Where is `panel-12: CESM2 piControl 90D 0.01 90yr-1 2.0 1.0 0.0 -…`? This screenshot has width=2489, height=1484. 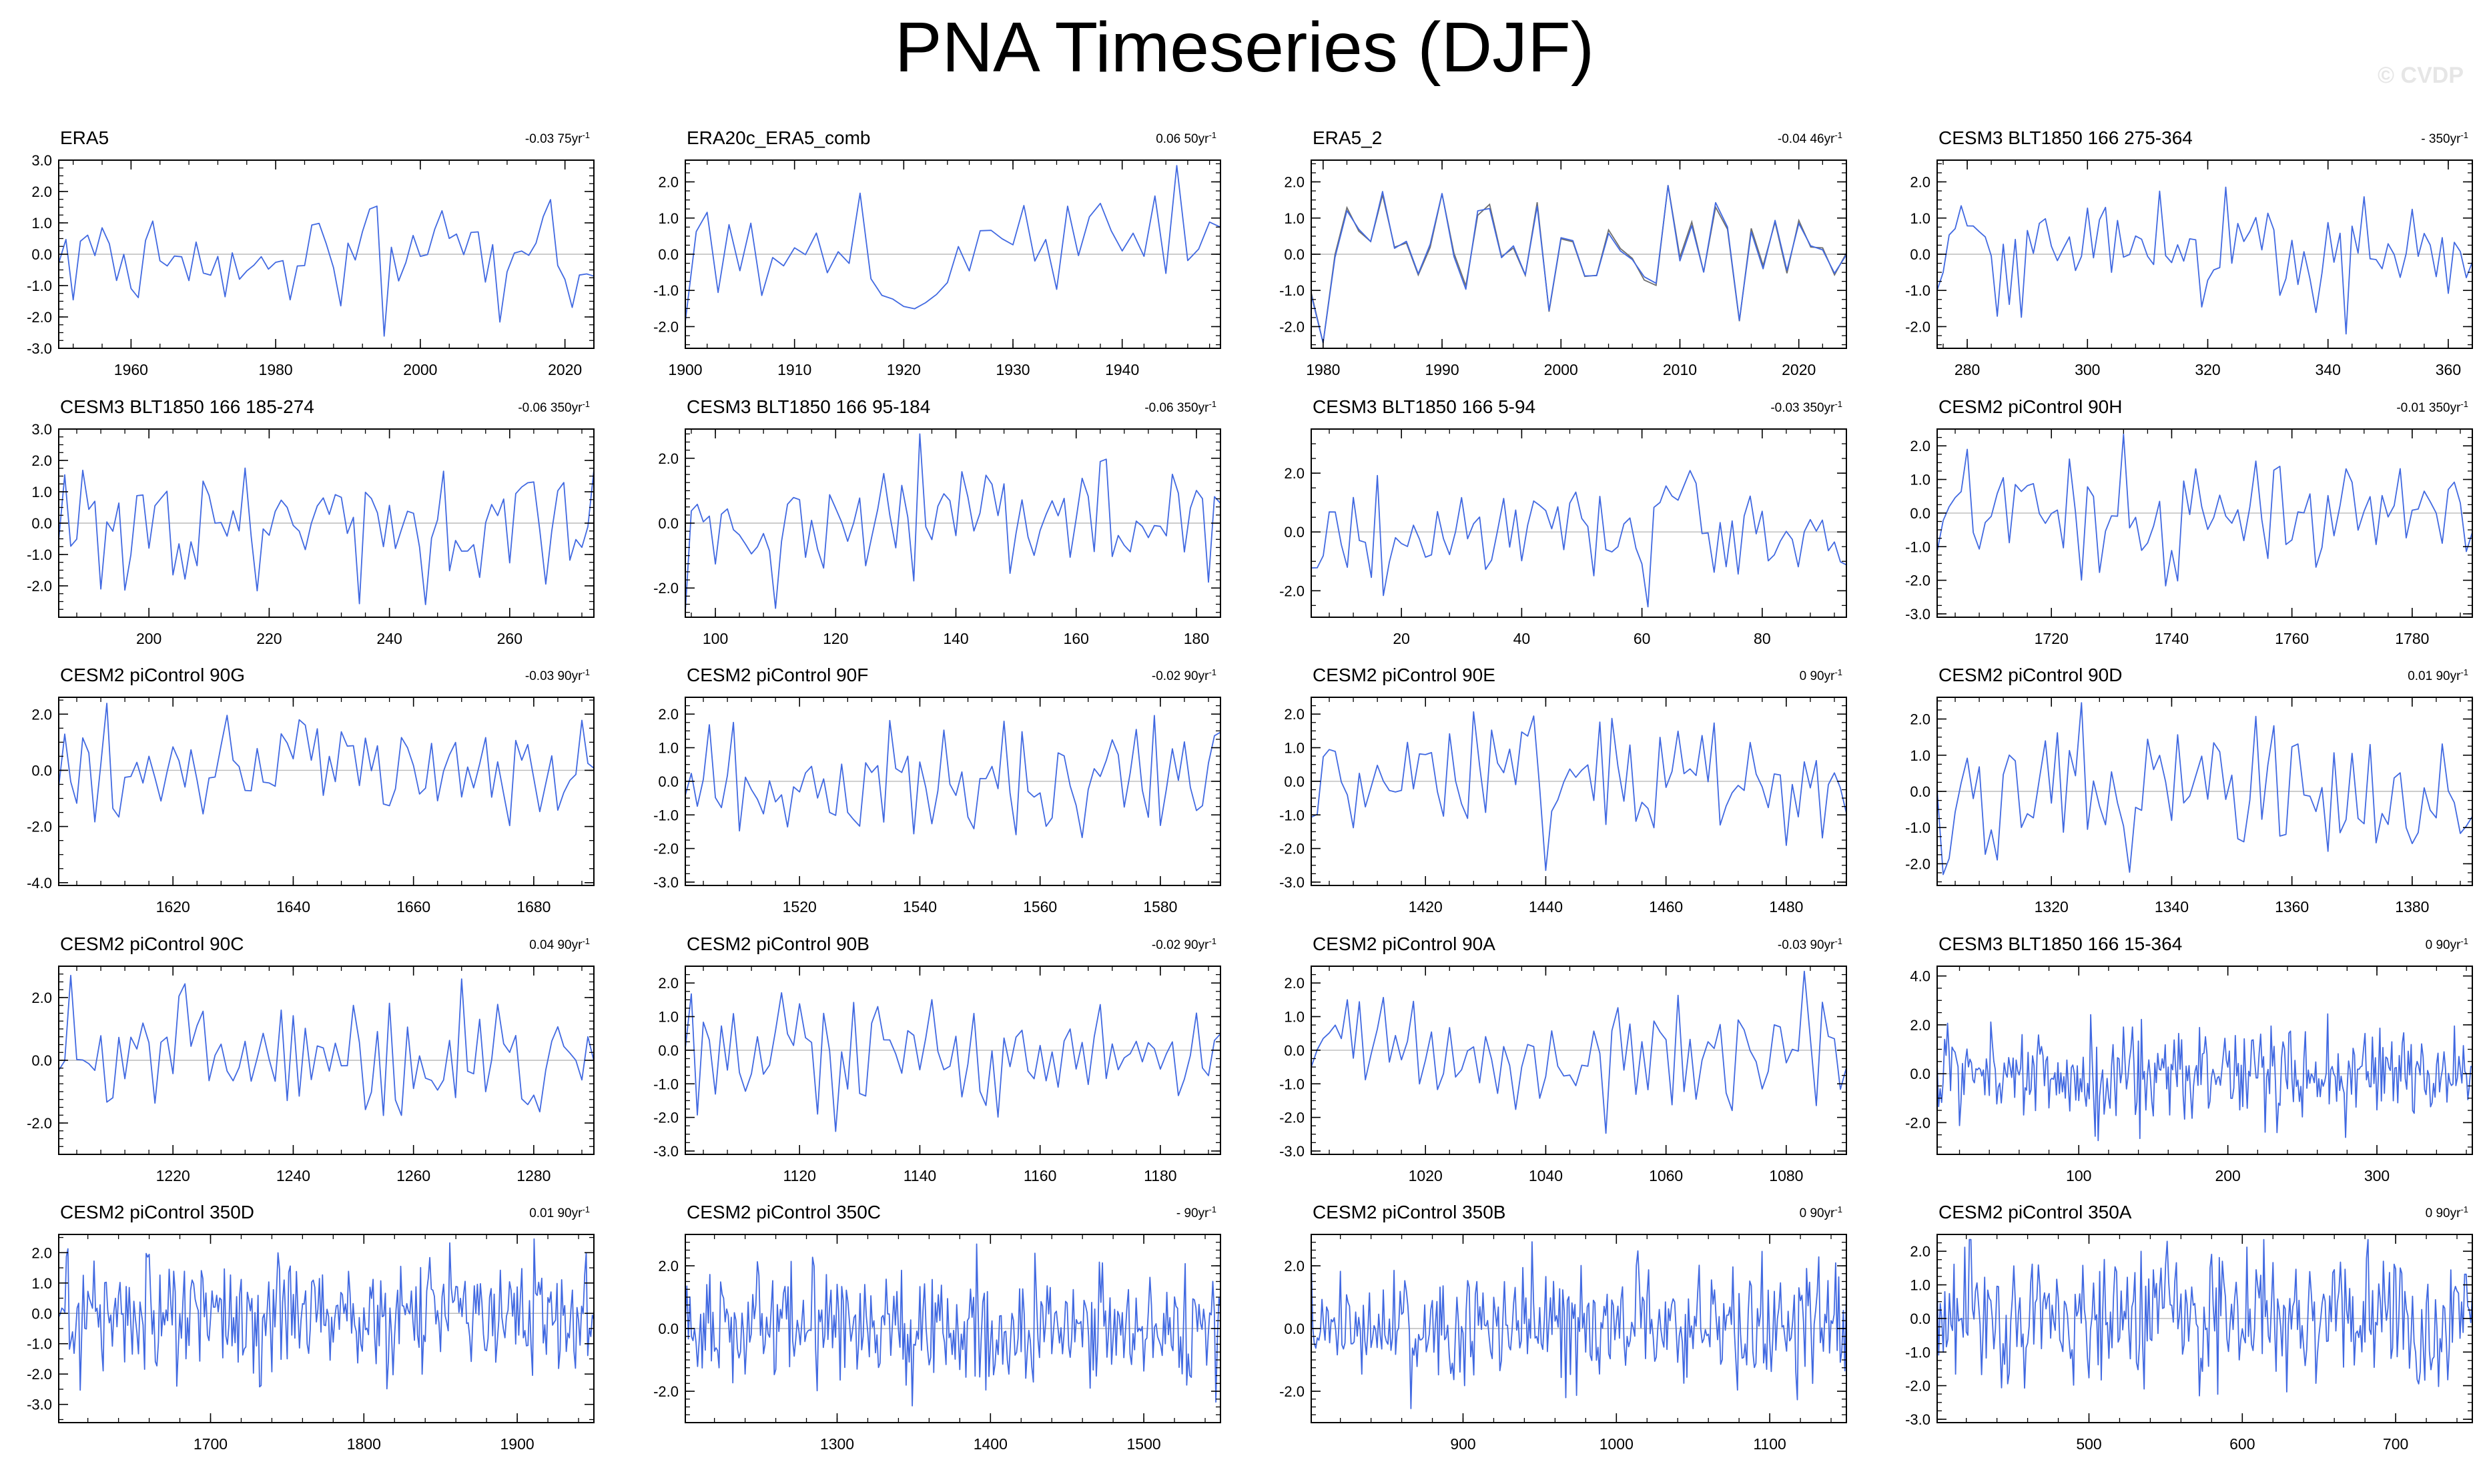 panel-12: CESM2 piControl 90D 0.01 90yr-1 2.0 1.0 0.0 -… is located at coordinates (2189, 790).